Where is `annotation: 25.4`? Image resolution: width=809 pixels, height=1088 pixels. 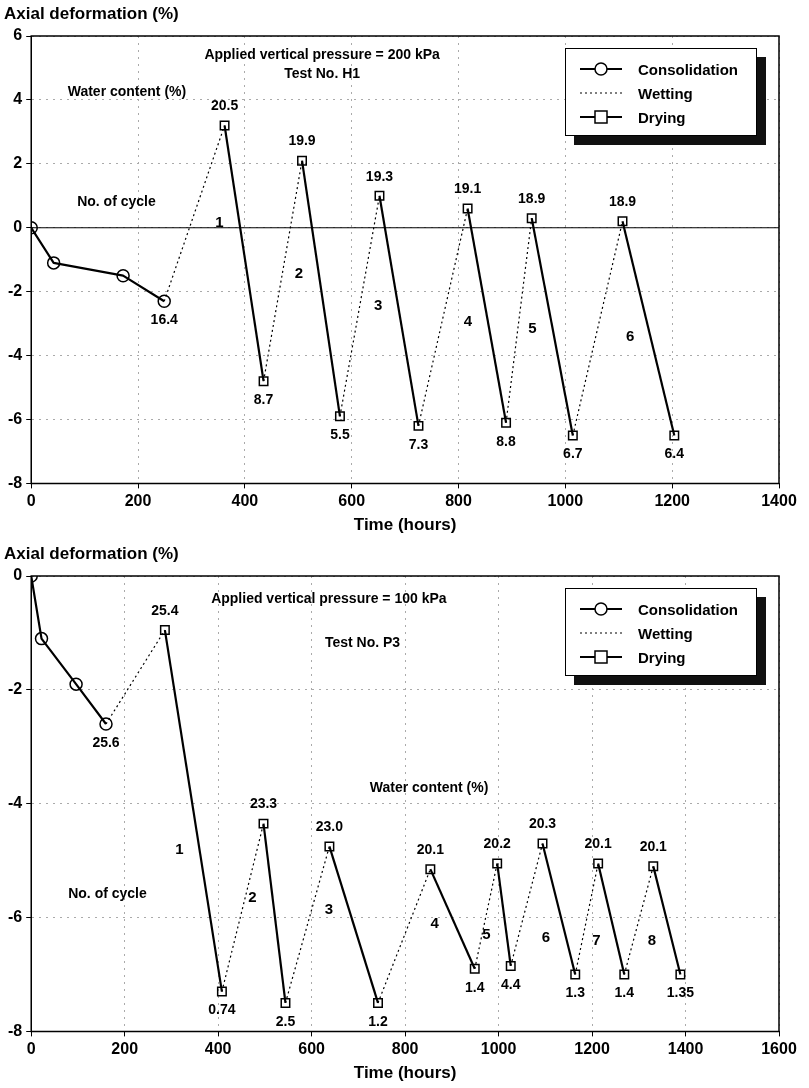
annotation: 25.4 is located at coordinates (165, 609).